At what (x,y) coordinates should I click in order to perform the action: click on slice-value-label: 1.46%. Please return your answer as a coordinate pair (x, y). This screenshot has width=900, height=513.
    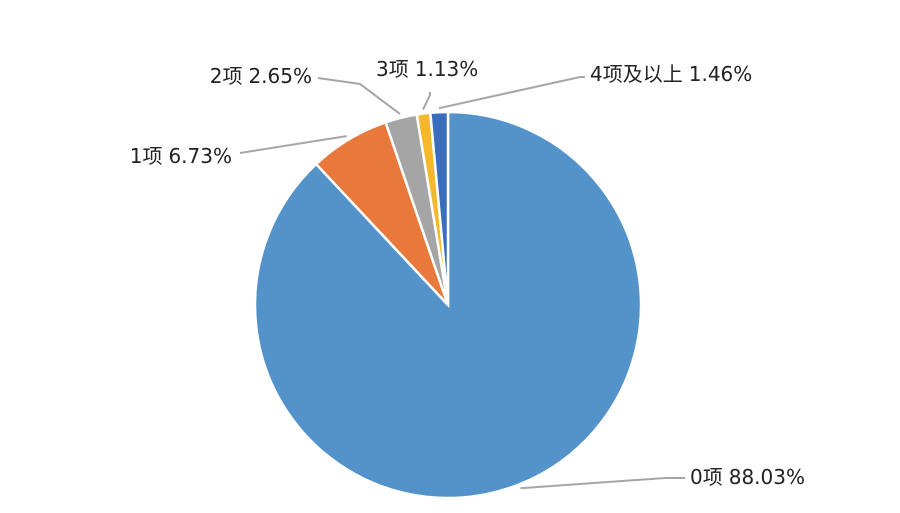
    Looking at the image, I should click on (721, 74).